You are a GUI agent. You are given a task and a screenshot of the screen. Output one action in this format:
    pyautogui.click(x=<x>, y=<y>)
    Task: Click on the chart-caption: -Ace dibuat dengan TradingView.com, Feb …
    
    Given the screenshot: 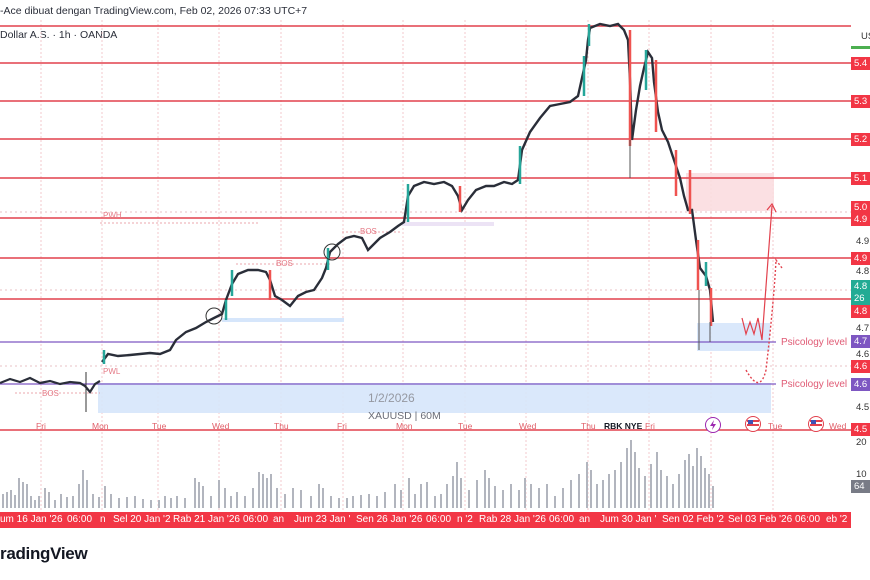 What is the action you would take?
    pyautogui.click(x=154, y=11)
    